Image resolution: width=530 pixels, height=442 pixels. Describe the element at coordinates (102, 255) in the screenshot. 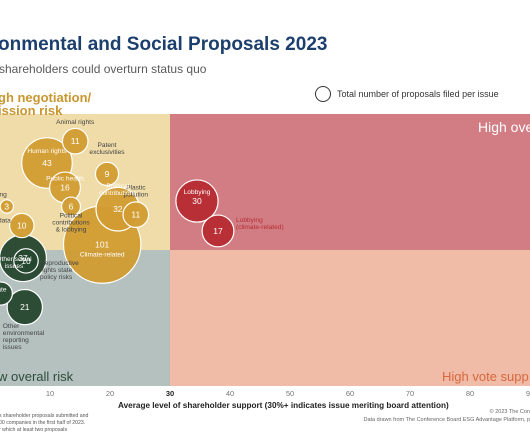

I see `bubble-issue-label: Climate-related` at that location.